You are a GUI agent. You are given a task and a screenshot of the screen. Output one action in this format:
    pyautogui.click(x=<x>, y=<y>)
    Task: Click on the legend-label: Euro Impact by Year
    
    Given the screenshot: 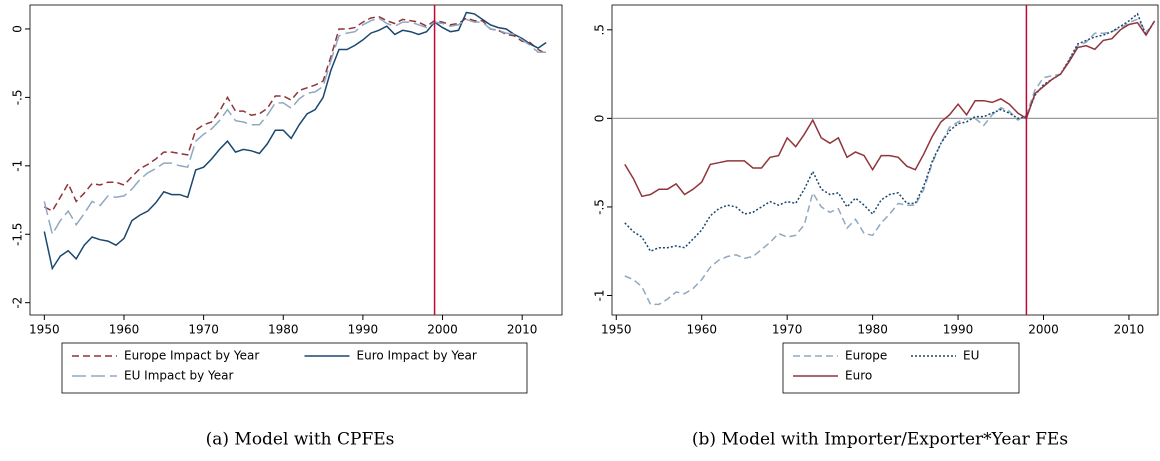 What is the action you would take?
    pyautogui.click(x=417, y=356)
    